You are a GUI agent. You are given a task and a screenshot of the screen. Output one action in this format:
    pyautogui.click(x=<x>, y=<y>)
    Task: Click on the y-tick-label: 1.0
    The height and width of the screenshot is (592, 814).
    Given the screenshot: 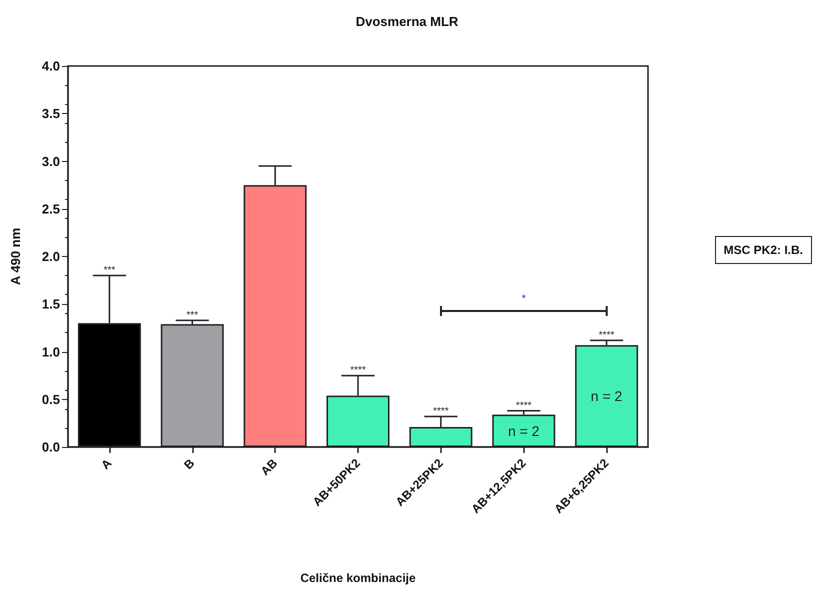 What is the action you would take?
    pyautogui.click(x=51, y=352)
    